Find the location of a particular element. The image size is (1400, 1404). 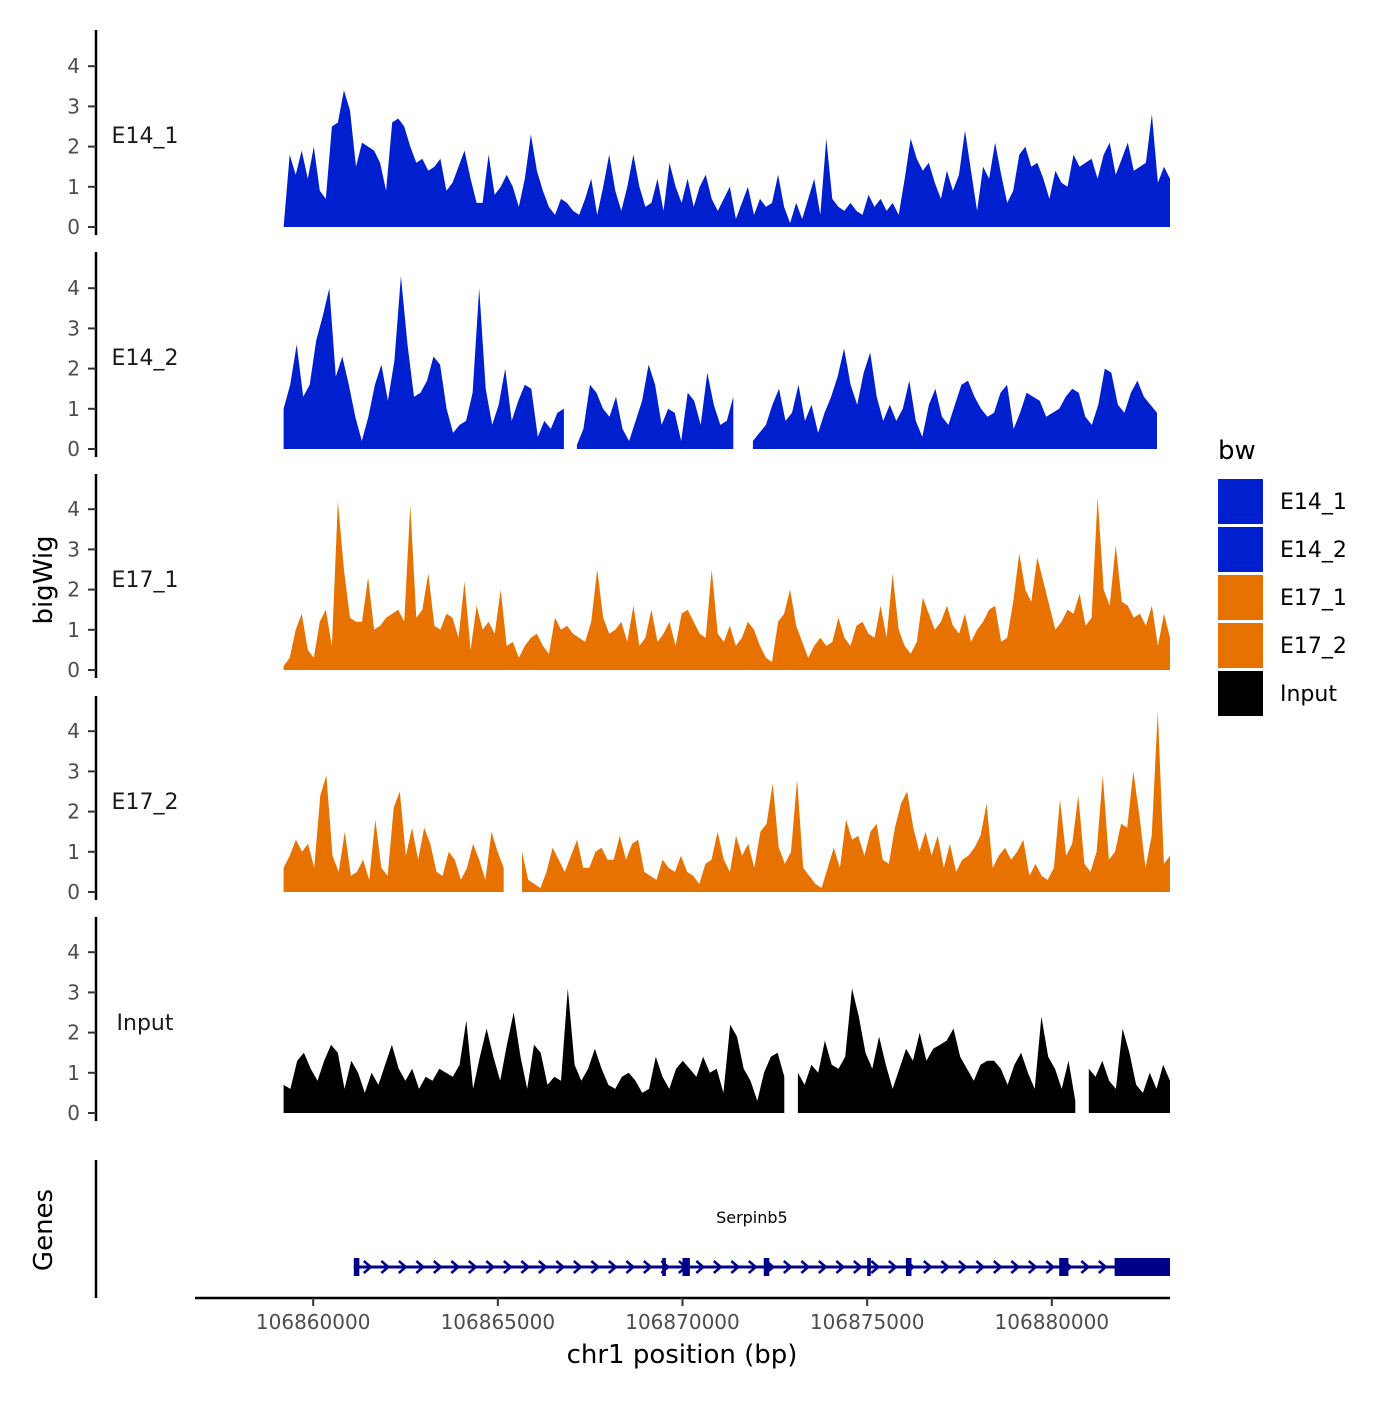

track-Input: 0 1 2 3 4 Input is located at coordinates (618, 1021).